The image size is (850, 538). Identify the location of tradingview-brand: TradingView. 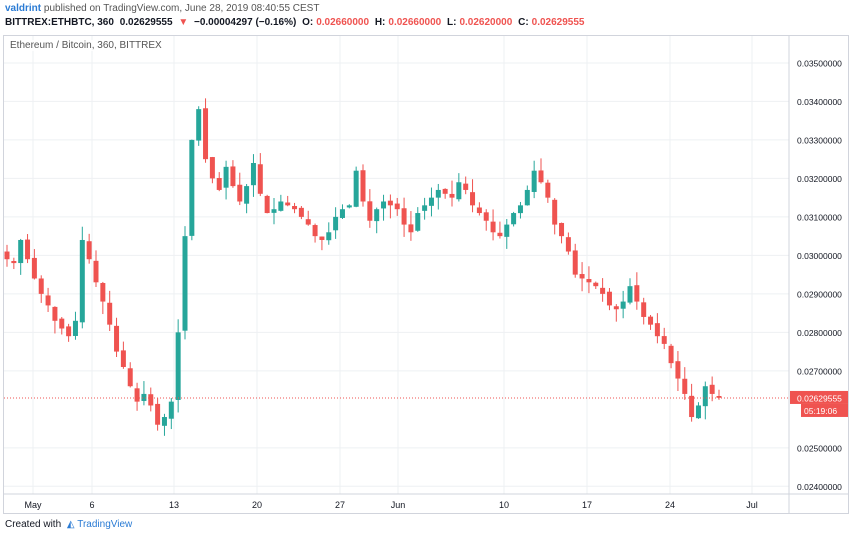
(105, 524).